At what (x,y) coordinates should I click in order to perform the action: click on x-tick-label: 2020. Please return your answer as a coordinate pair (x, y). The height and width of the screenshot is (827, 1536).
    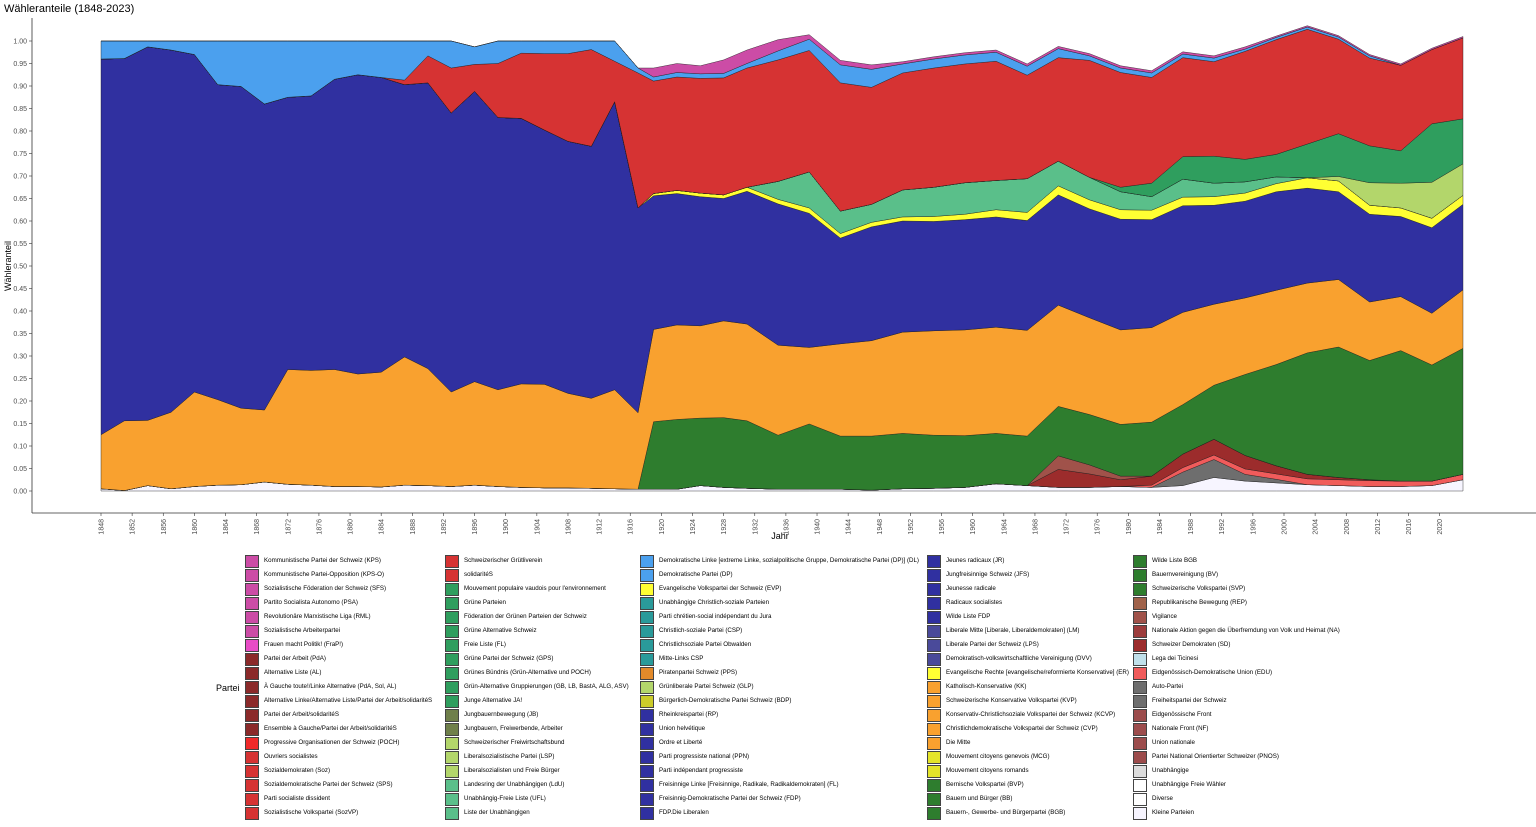
    Looking at the image, I should click on (1440, 527).